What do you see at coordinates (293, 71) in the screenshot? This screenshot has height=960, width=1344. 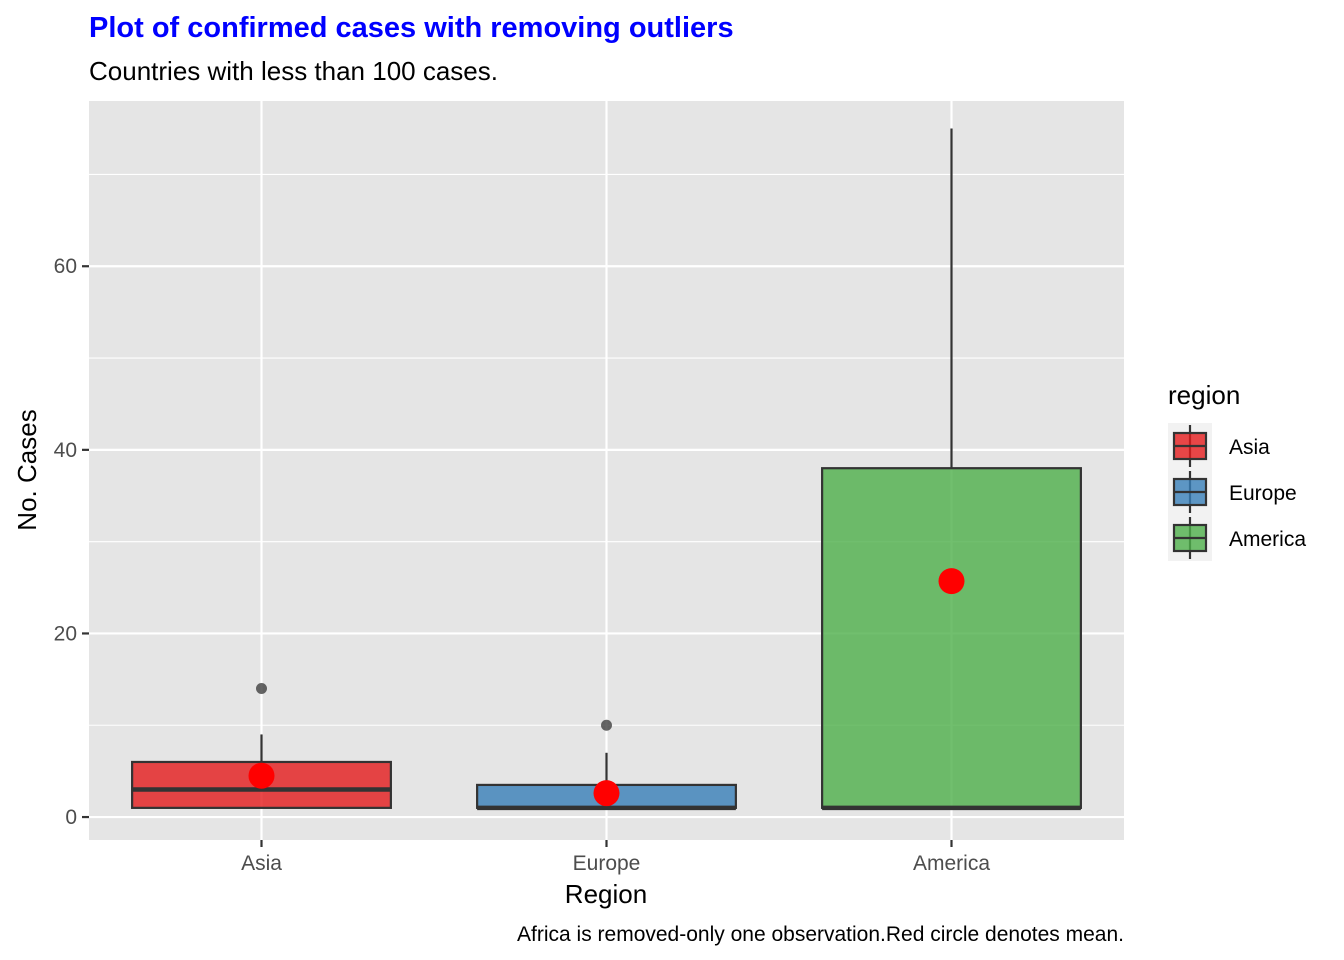 I see `chart-subtitle: Countries with less than 100 cases.` at bounding box center [293, 71].